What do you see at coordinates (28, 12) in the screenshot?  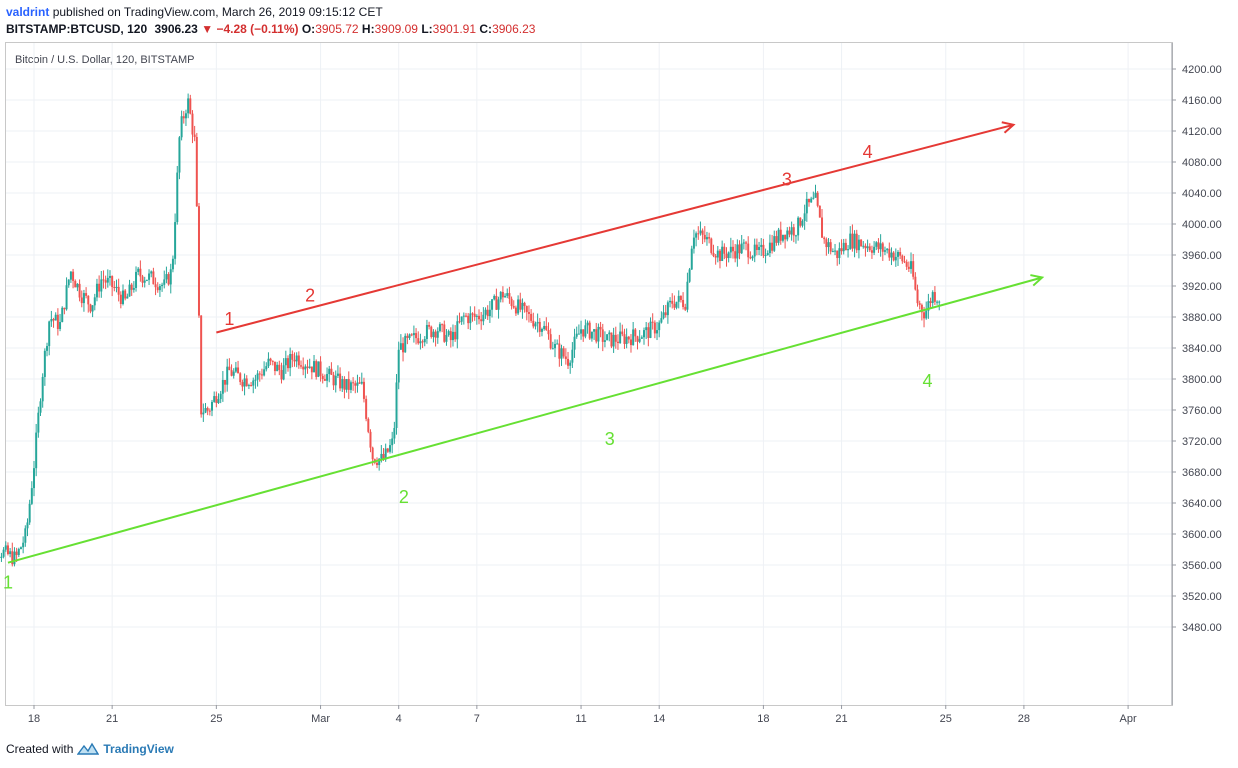 I see `author-link: valdrint` at bounding box center [28, 12].